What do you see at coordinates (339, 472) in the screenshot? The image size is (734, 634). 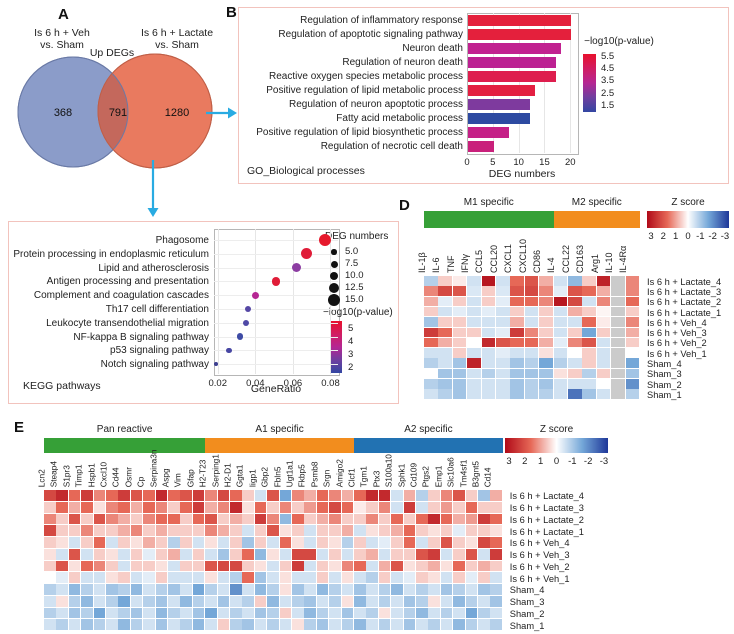 I see `column-label: Amigo2` at bounding box center [339, 472].